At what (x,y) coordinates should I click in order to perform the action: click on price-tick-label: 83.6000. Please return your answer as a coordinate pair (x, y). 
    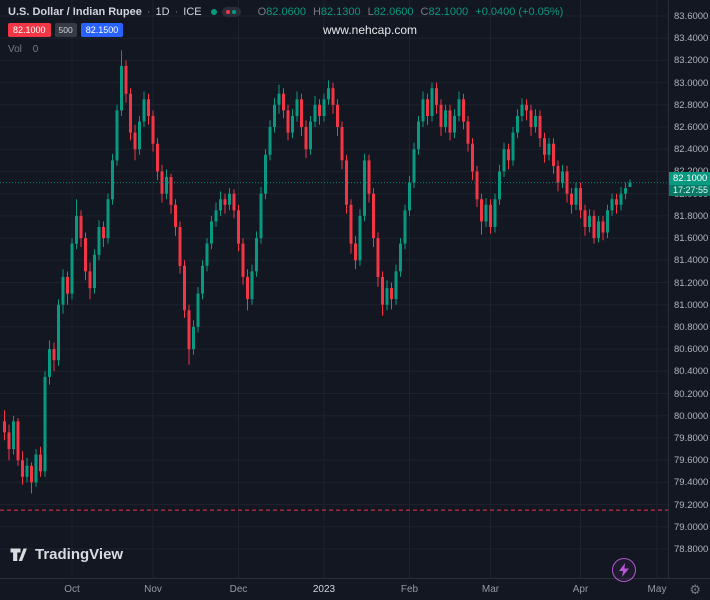
    Looking at the image, I should click on (691, 16).